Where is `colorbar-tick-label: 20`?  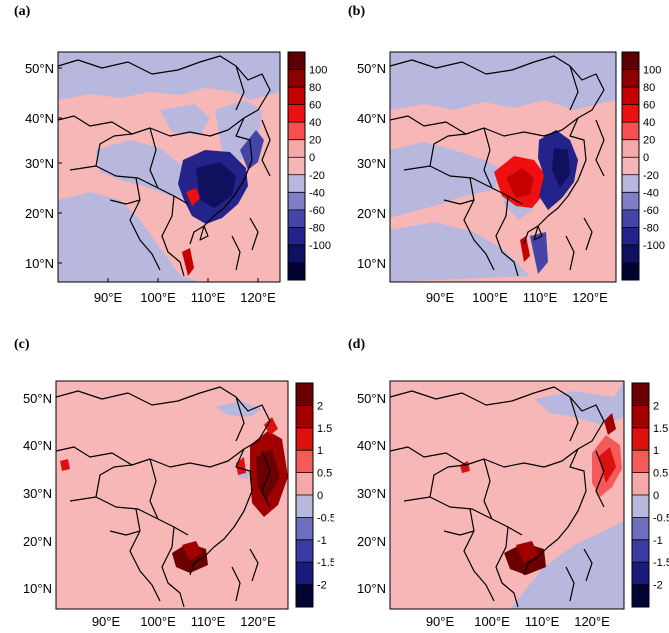
colorbar-tick-label: 20 is located at coordinates (315, 141).